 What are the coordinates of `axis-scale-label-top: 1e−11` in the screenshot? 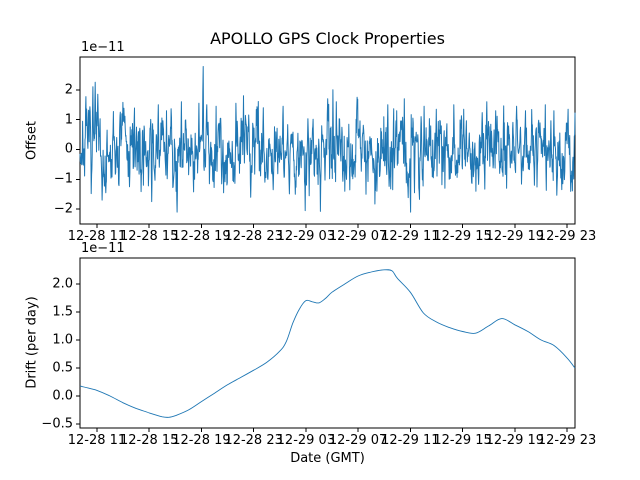 It's located at (103, 47).